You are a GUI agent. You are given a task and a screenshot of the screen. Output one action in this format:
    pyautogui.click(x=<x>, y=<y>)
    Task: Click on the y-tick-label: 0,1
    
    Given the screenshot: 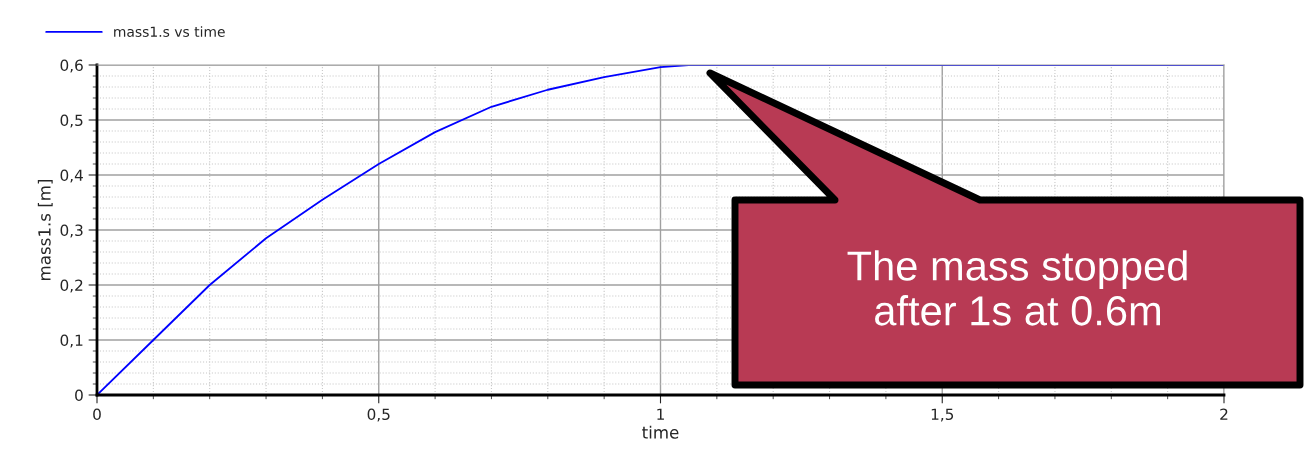 What is the action you would take?
    pyautogui.click(x=71, y=341)
    